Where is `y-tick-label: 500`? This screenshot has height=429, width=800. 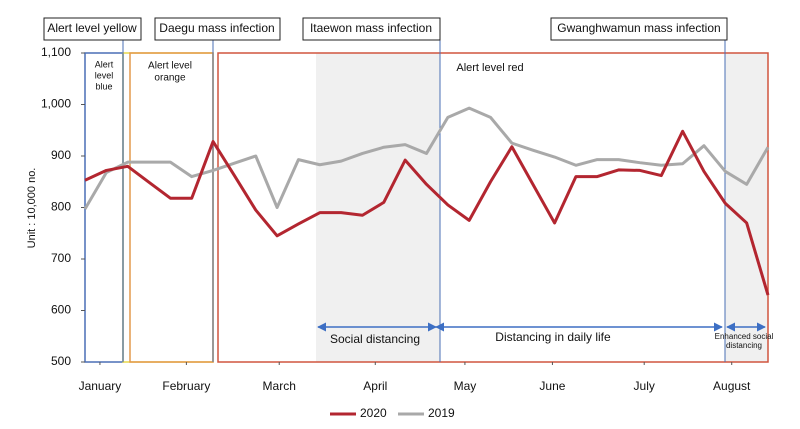
y-tick-label: 500 is located at coordinates (61, 361).